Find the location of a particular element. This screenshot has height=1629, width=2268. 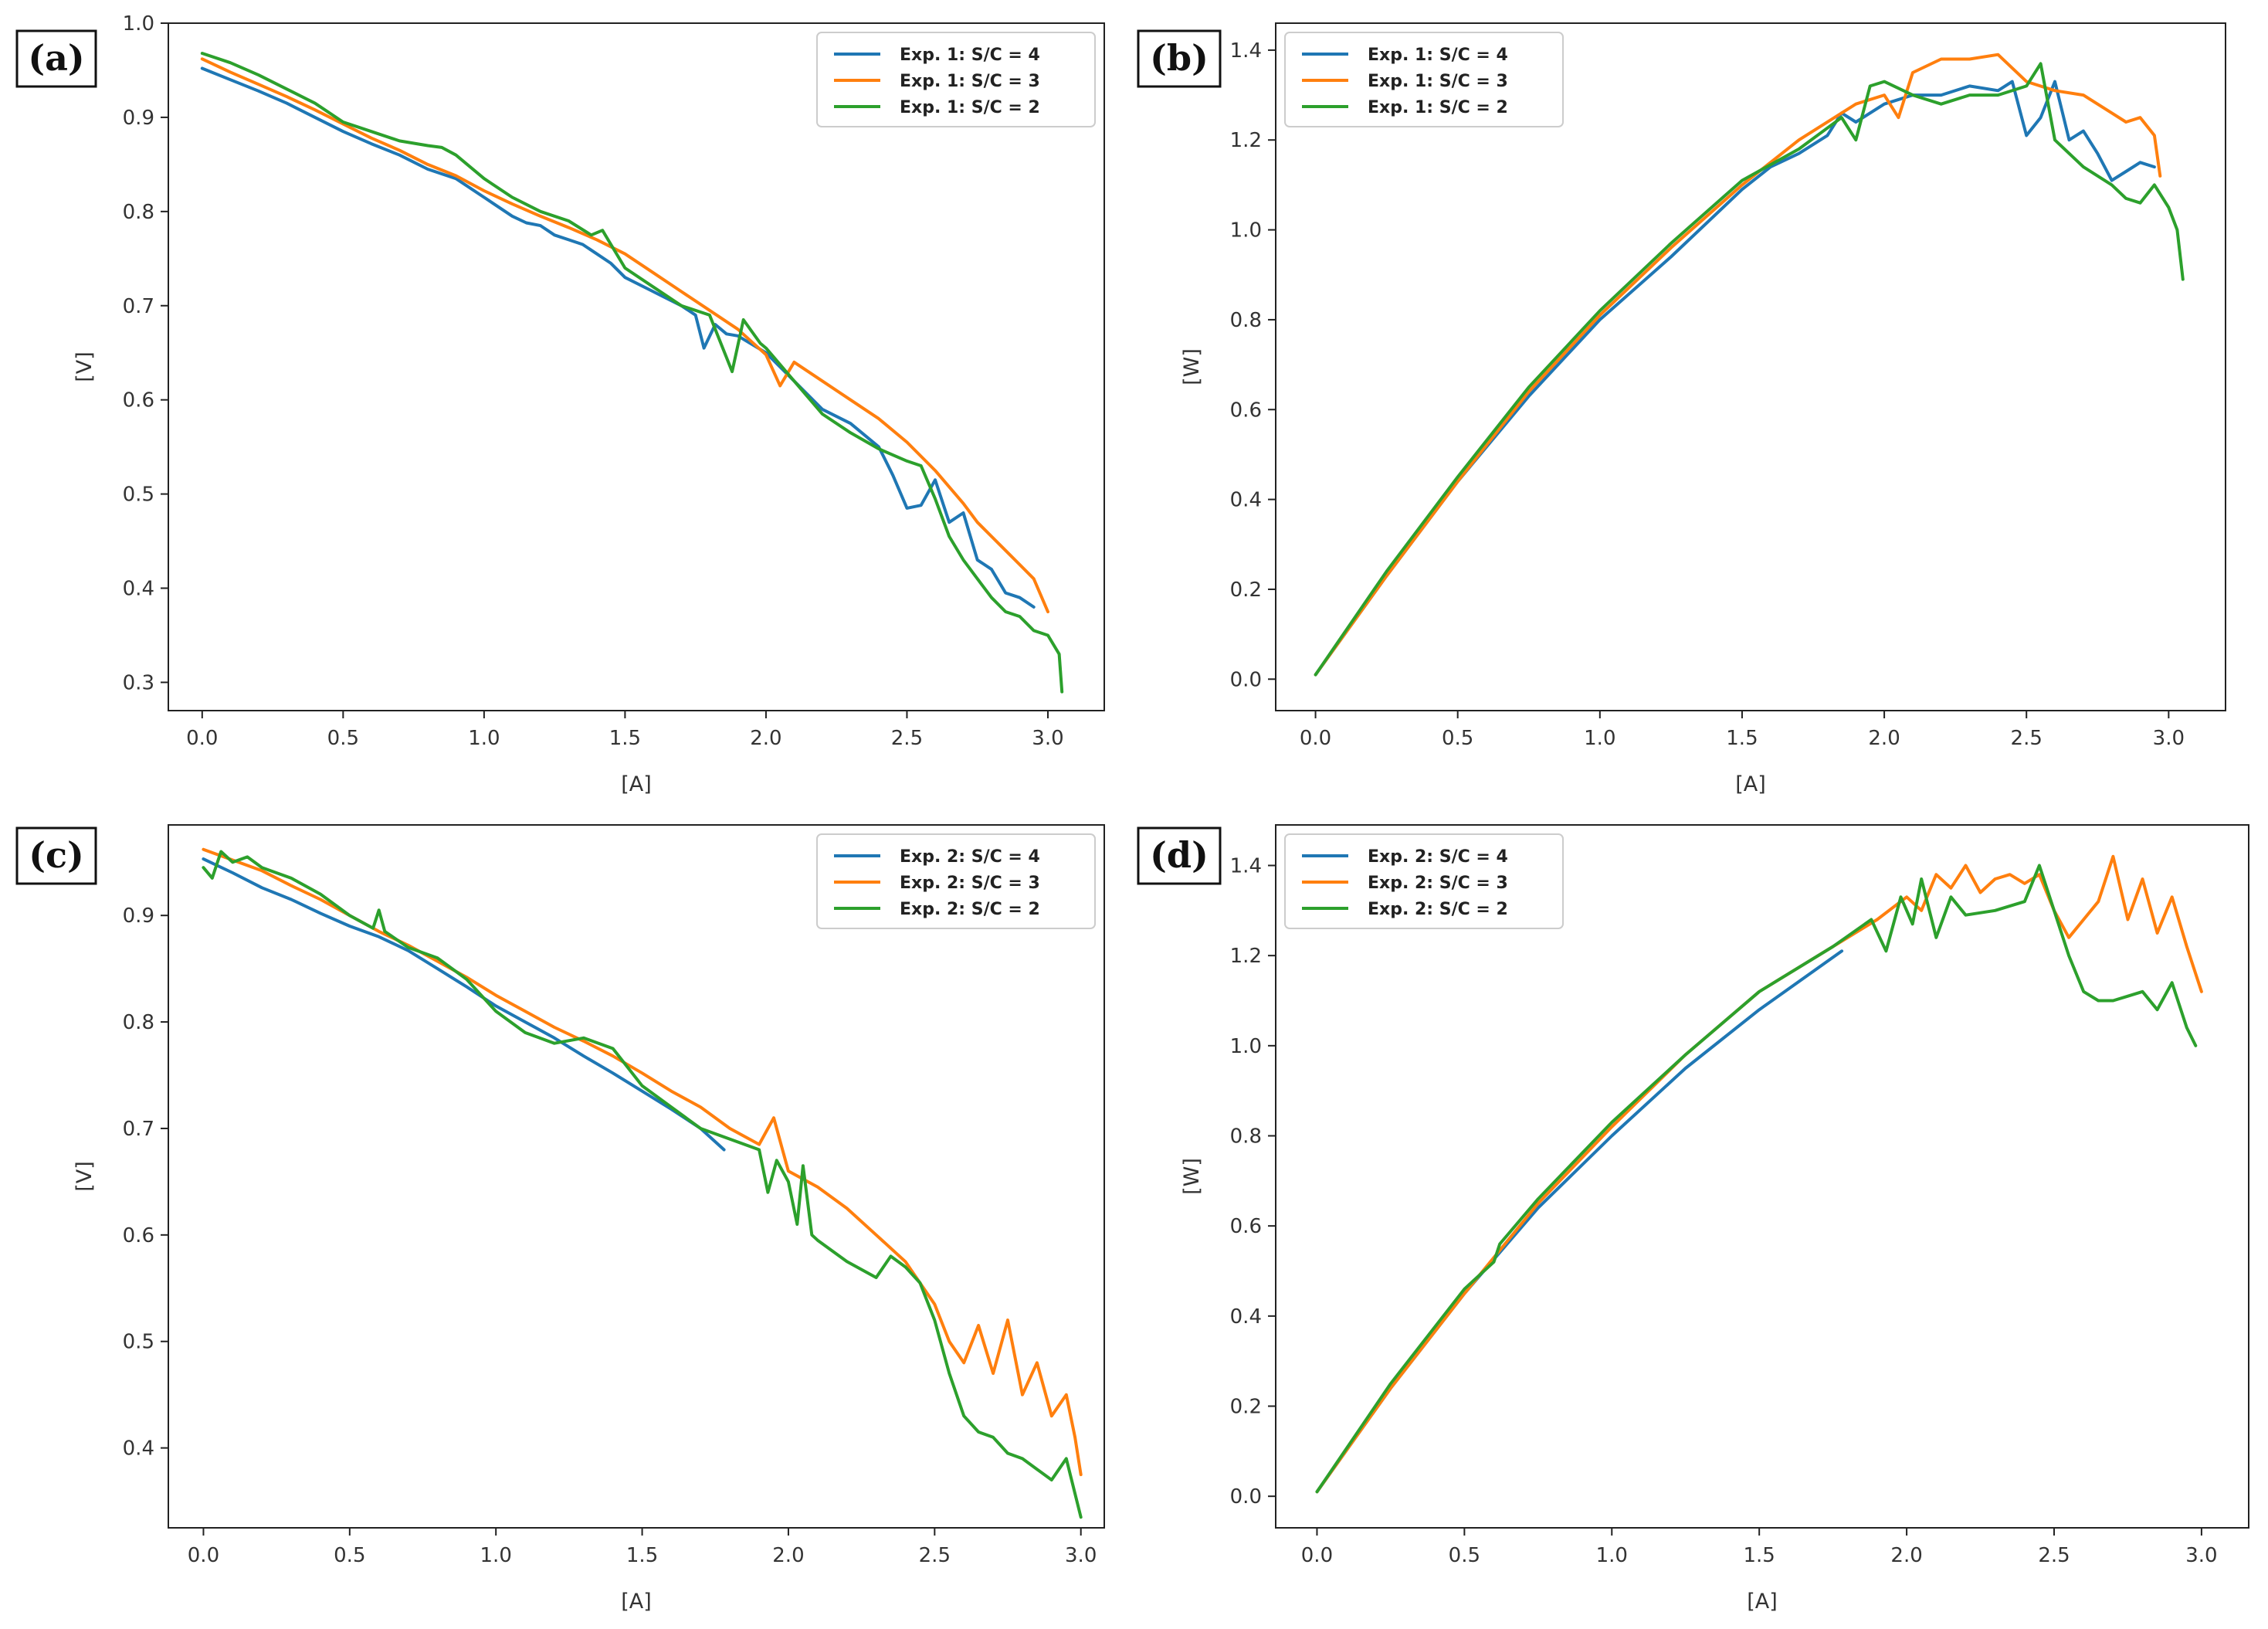

series-line-s4 is located at coordinates (464, 1005).